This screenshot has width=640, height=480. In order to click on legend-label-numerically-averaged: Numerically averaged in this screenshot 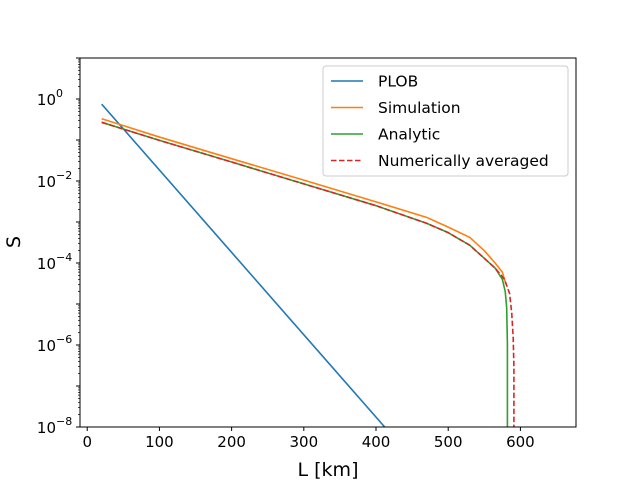, I will do `click(463, 161)`.